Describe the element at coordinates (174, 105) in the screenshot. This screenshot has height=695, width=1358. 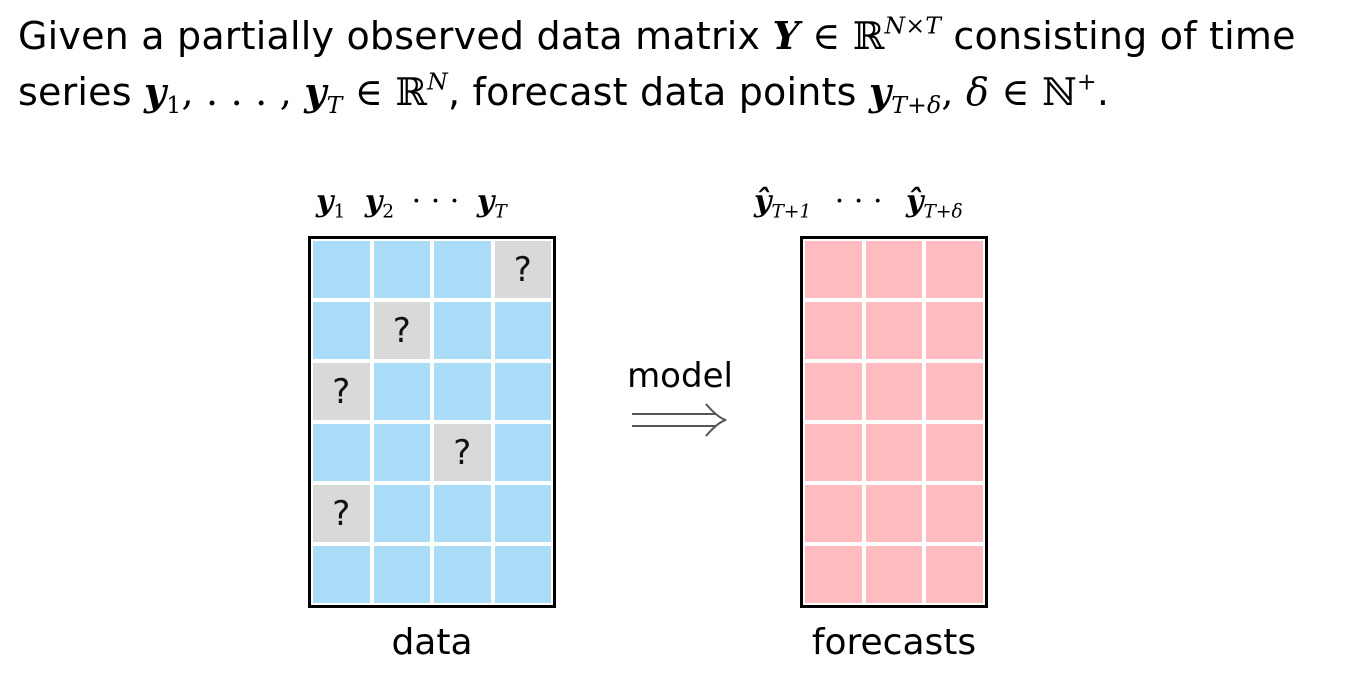
I see `subscript: 1` at that location.